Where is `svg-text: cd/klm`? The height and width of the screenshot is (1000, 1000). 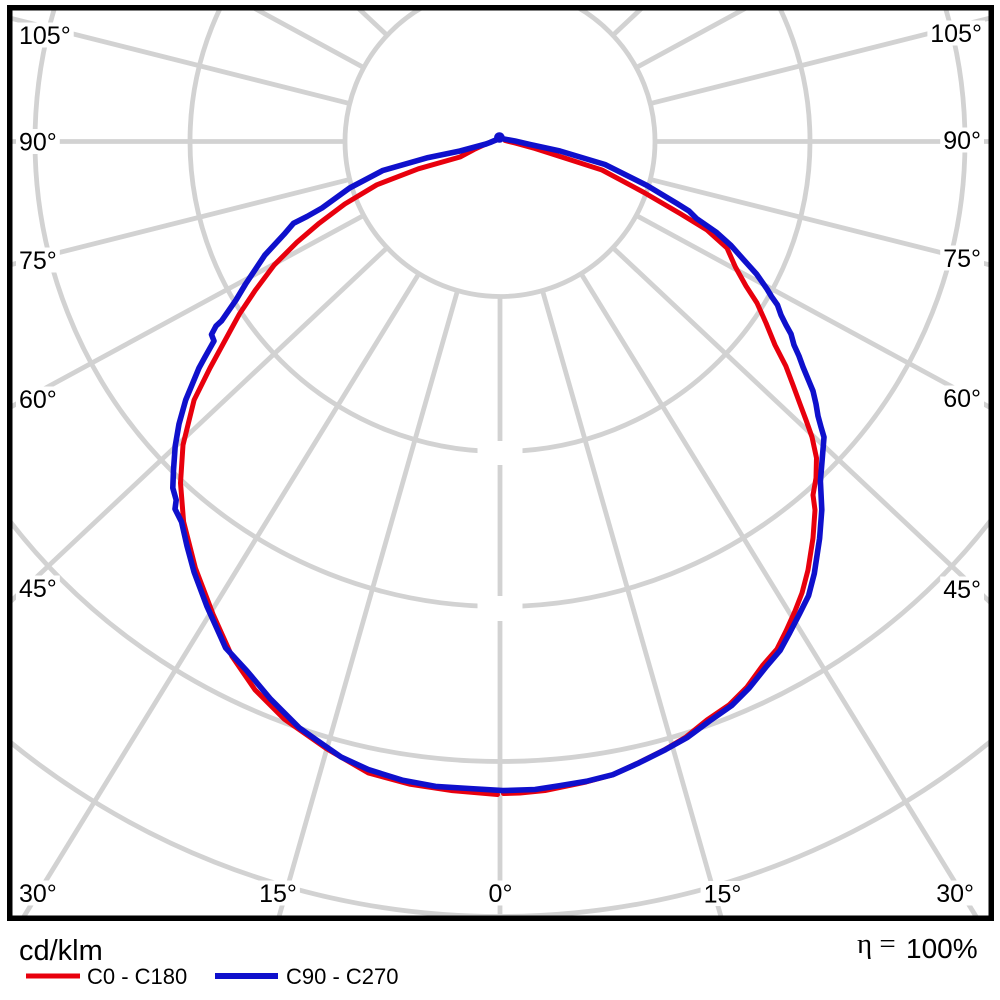 svg-text: cd/klm is located at coordinates (61, 951).